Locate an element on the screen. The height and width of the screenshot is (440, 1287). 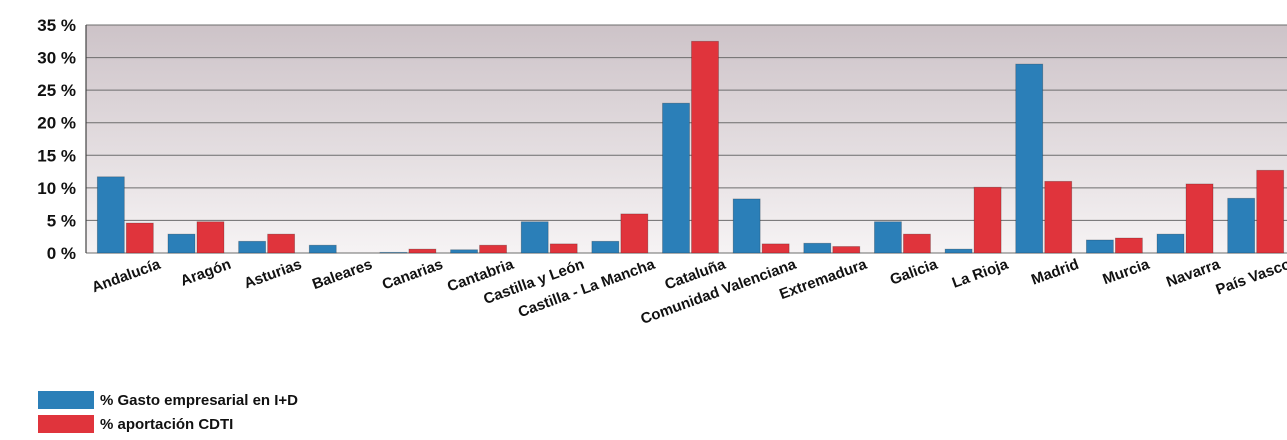
x-tick-label: Murcia is located at coordinates (1126, 272).